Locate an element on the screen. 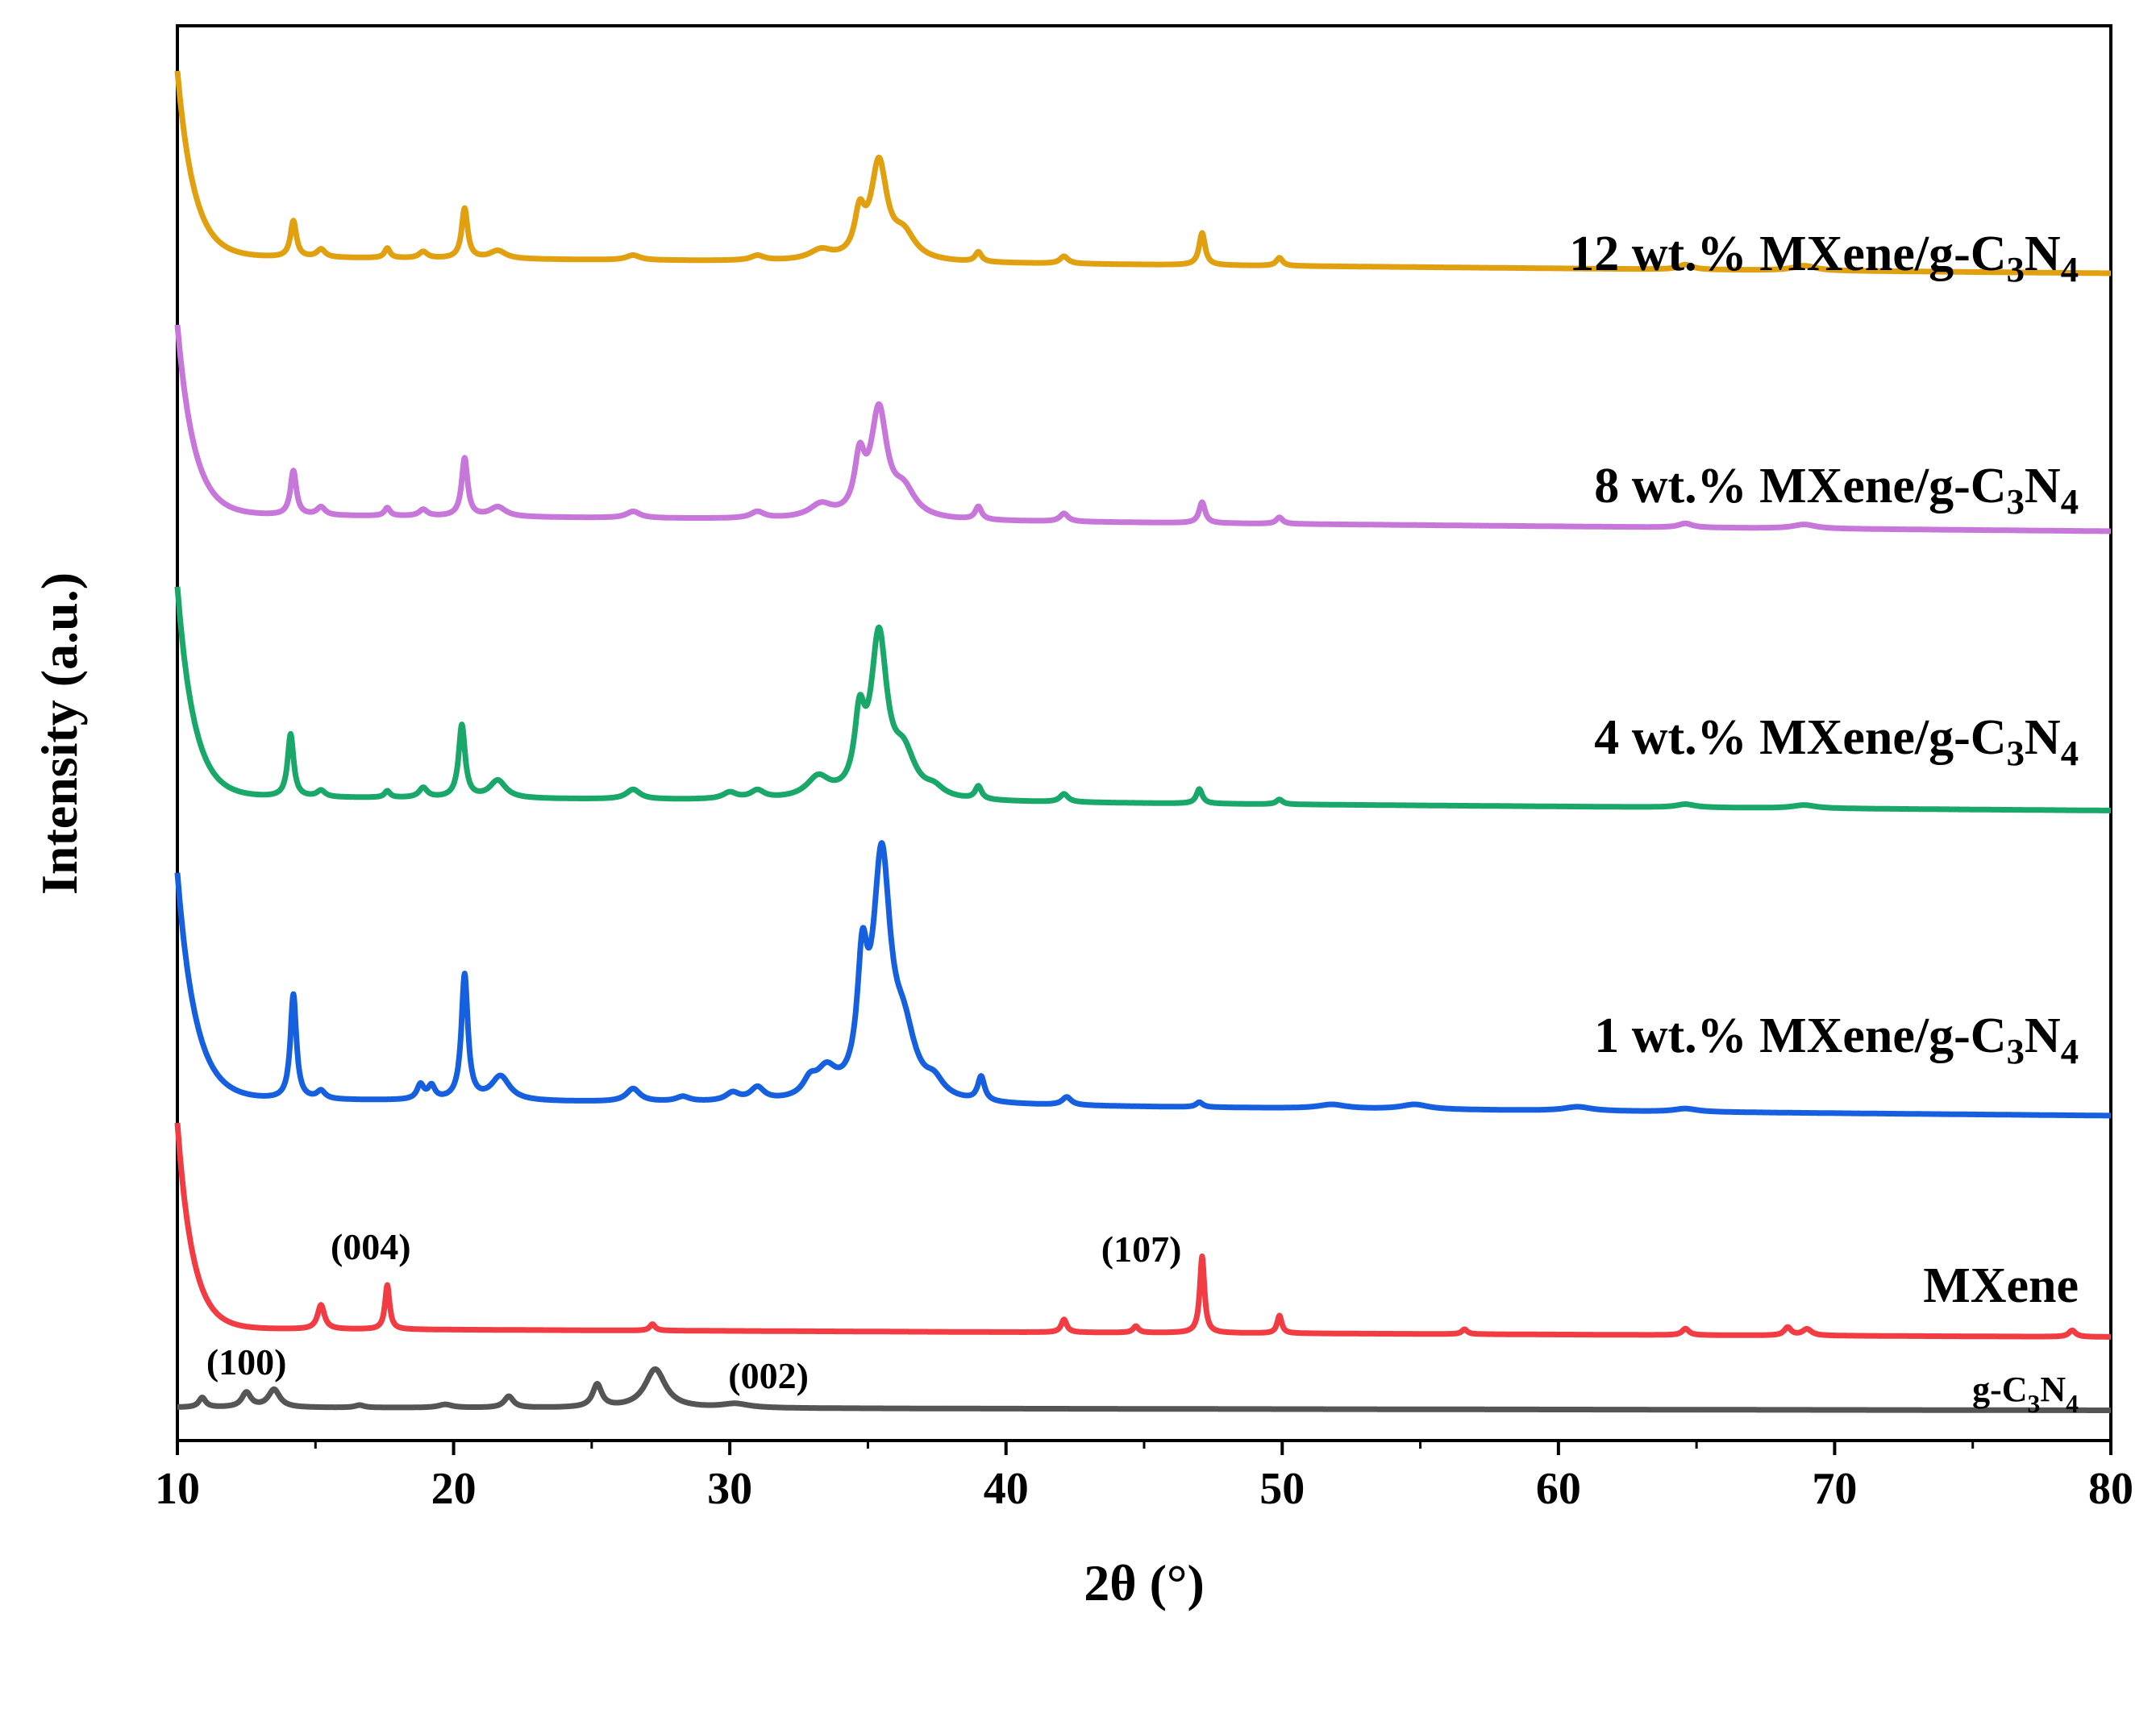 This screenshot has height=1709, width=2156. series-label-3: 1 wt.% MXene/g-C3N4 is located at coordinates (1836, 1039).